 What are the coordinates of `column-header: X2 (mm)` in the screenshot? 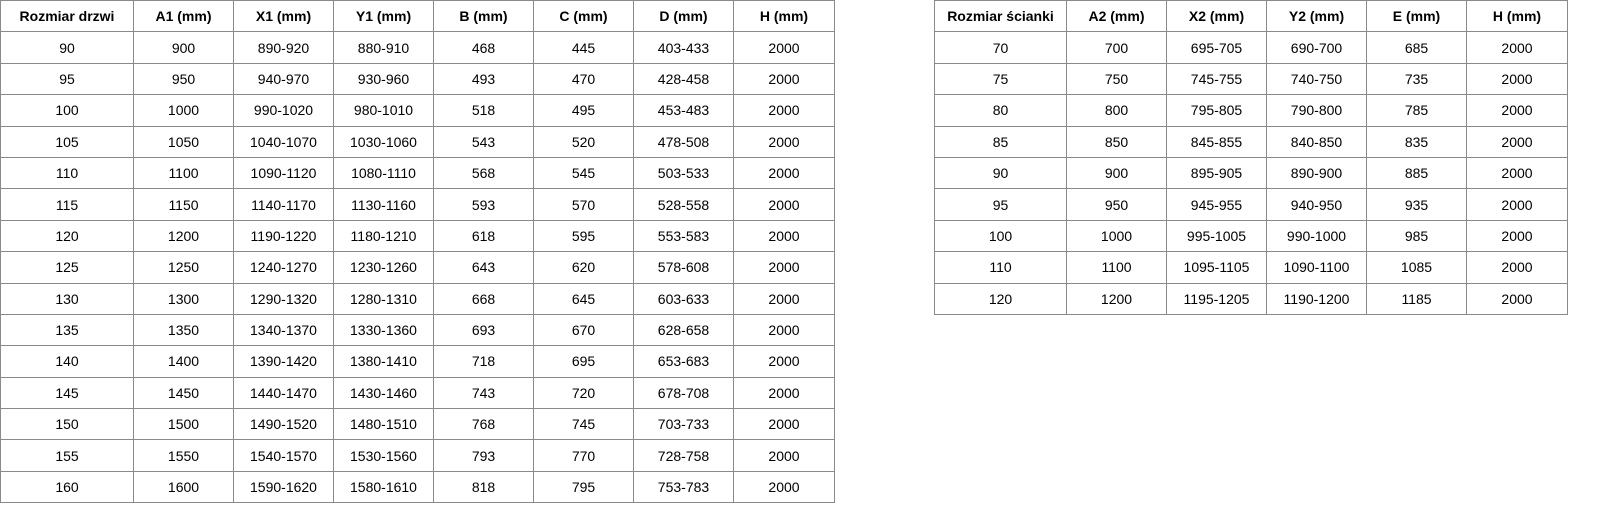 It's located at (1216, 16).